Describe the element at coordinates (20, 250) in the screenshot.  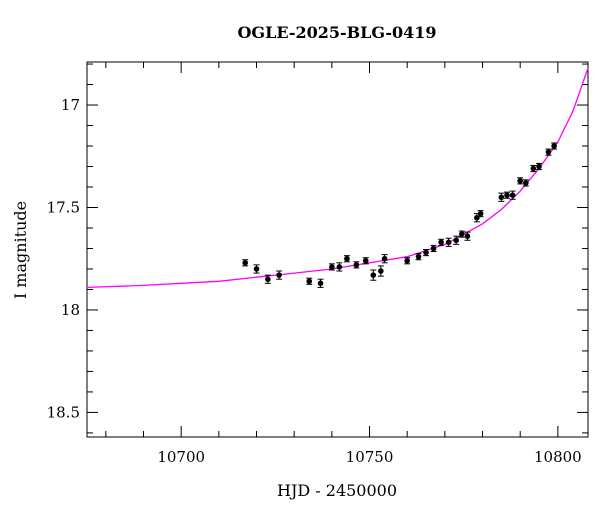
I see `y-axis-title: I magnitude` at that location.